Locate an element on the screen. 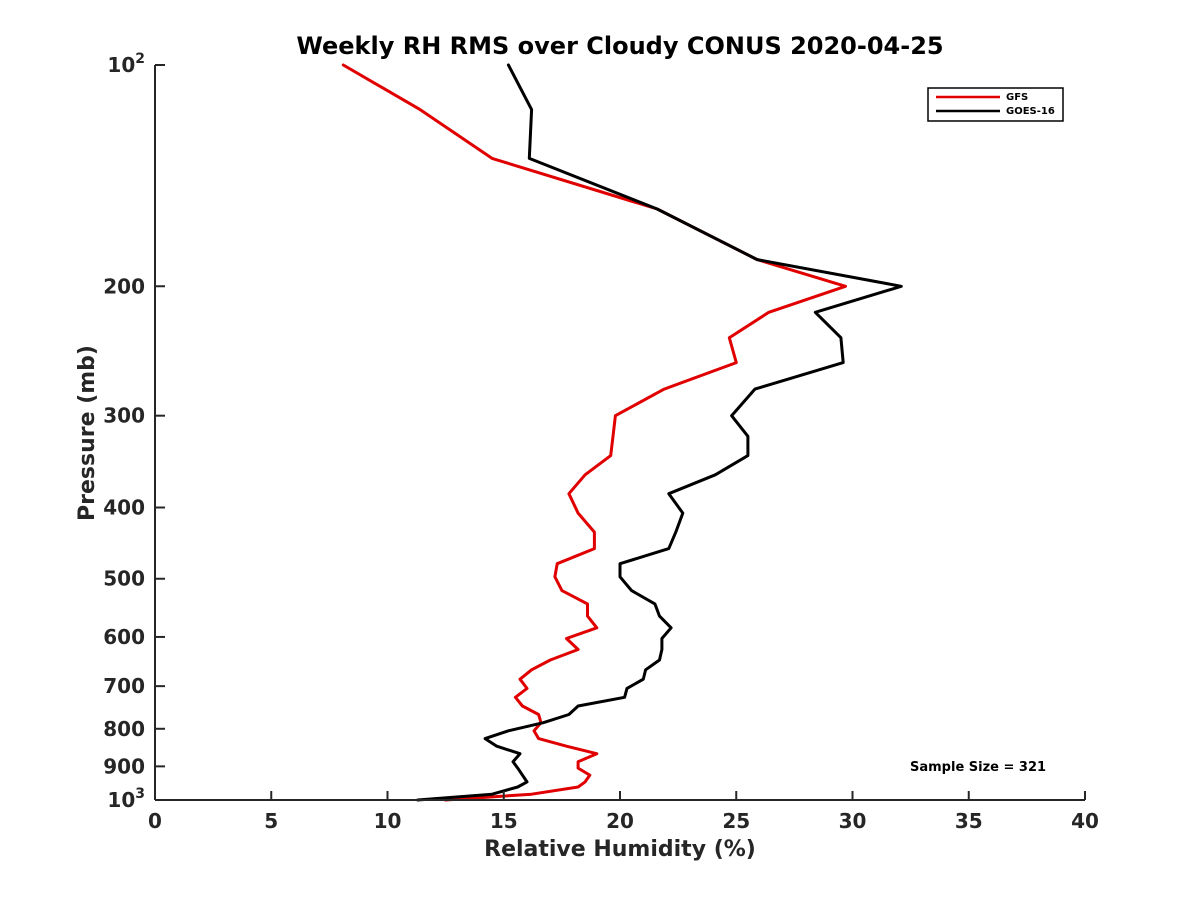 The width and height of the screenshot is (1200, 900). y-tick-label-base: 800 is located at coordinates (124, 729).